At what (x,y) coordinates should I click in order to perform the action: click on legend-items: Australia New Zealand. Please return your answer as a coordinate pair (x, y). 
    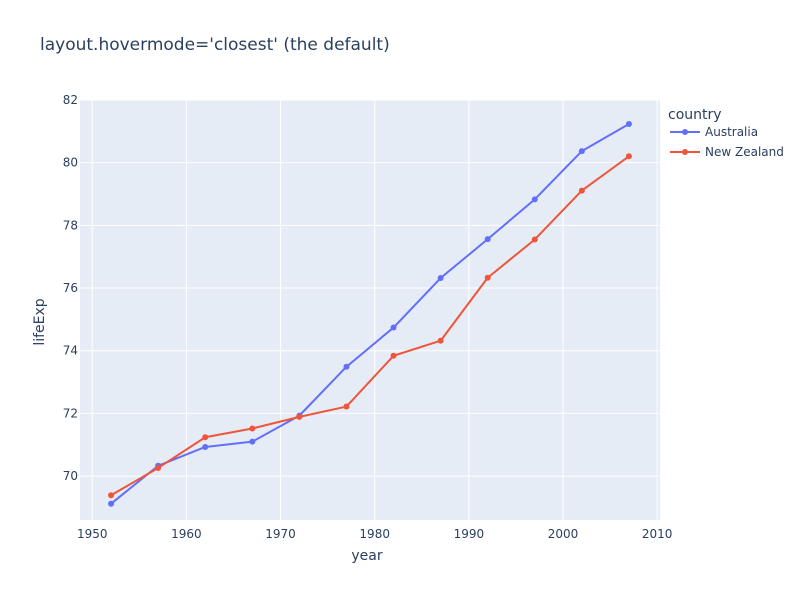
    Looking at the image, I should click on (727, 142).